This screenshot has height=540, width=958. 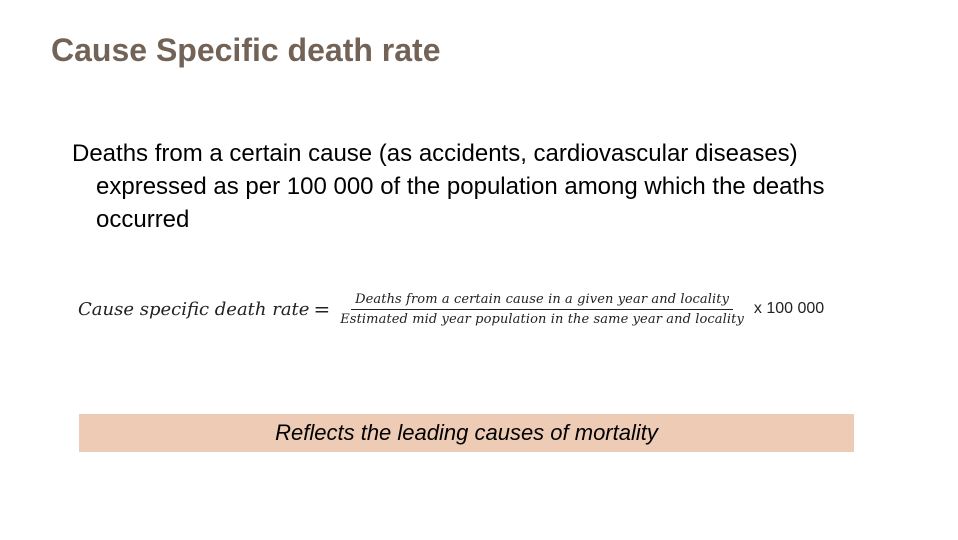 I want to click on formula-multiplier: x 100 000, so click(x=789, y=308).